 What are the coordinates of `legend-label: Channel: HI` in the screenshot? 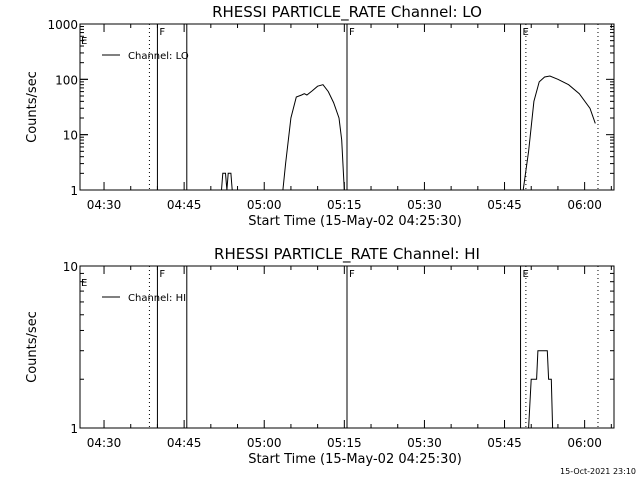 It's located at (157, 298).